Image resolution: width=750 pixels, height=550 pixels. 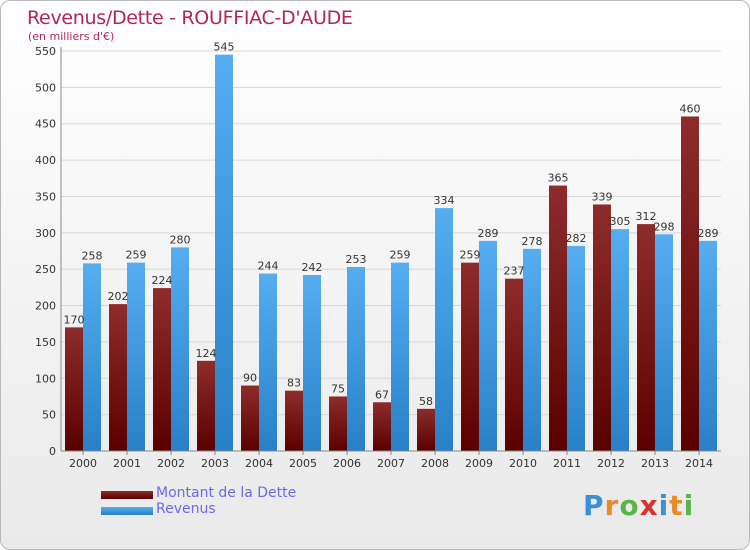 What do you see at coordinates (45, 306) in the screenshot?
I see `y-tick-label: 200` at bounding box center [45, 306].